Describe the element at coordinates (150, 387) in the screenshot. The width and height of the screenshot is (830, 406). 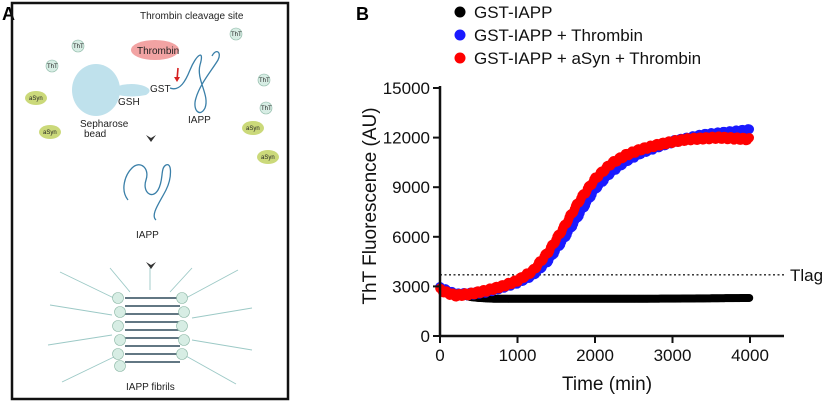
I see `iapp-fibrils-label: IAPP fibrils` at that location.